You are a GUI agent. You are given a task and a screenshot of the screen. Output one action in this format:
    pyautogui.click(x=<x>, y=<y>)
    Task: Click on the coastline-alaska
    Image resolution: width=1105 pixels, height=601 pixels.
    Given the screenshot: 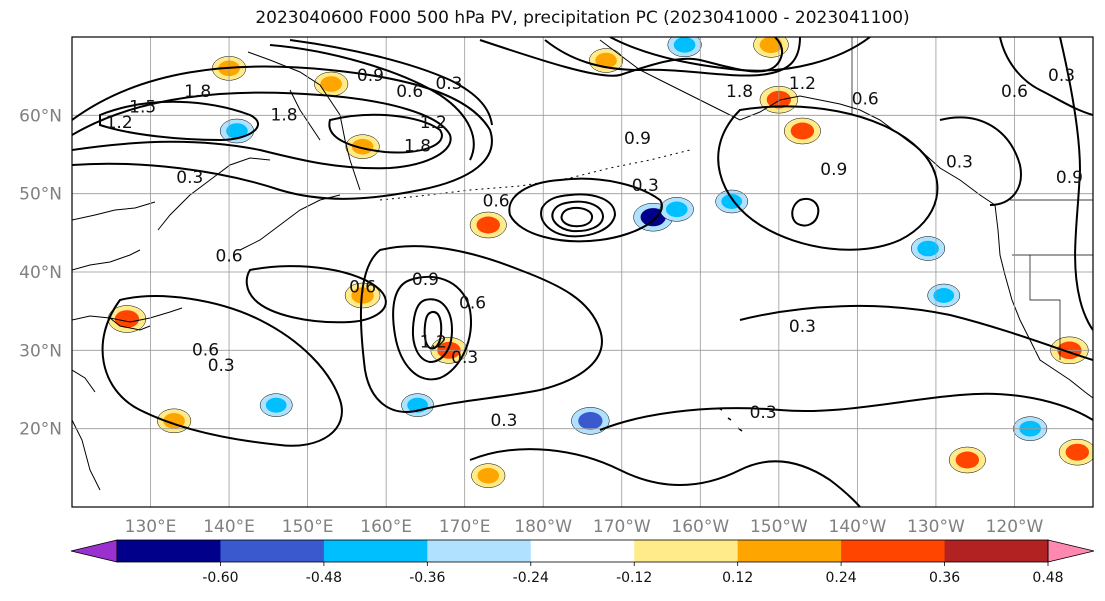 What is the action you would take?
    pyautogui.click(x=797, y=122)
    